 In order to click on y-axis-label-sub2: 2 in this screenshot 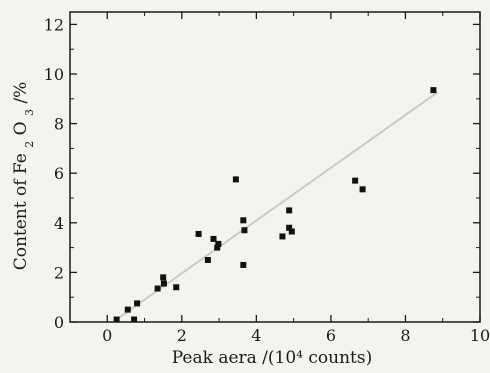, I will do `click(29, 144)`.